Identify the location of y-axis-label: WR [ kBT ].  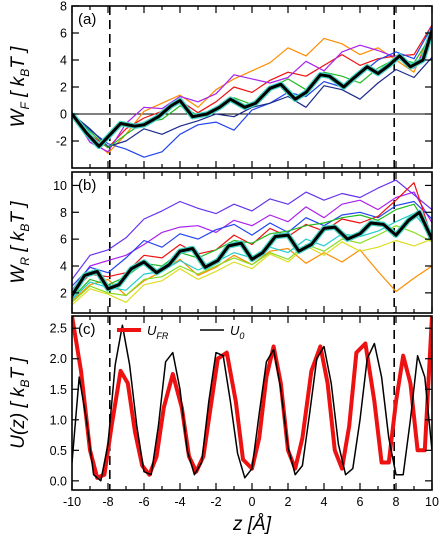
(20, 242).